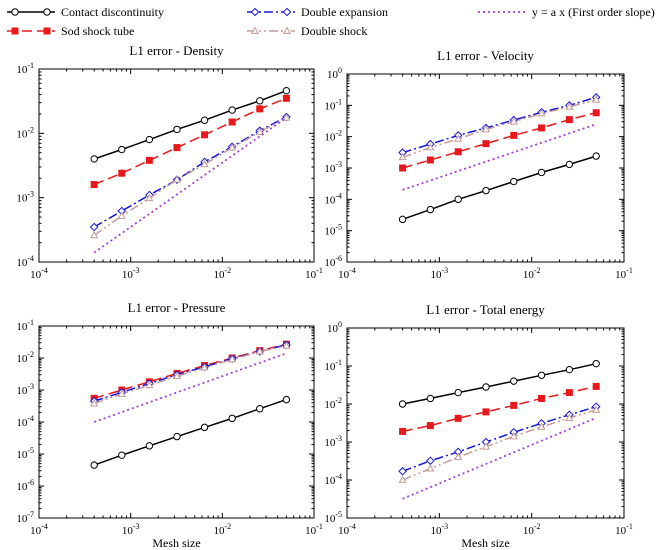 This screenshot has width=666, height=550. Describe the element at coordinates (334, 31) in the screenshot. I see `legend-label: Double shock` at that location.